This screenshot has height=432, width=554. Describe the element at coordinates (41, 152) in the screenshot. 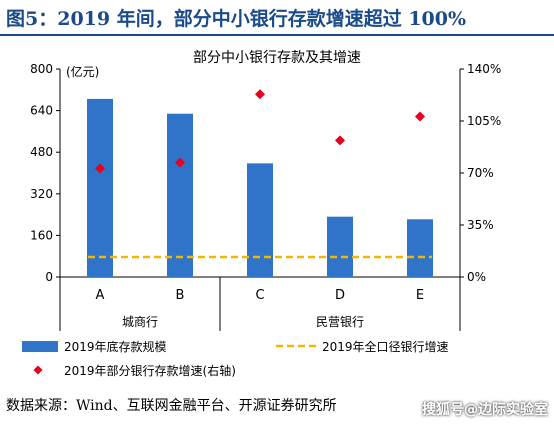

I see `y-left-tick-label: 480` at that location.